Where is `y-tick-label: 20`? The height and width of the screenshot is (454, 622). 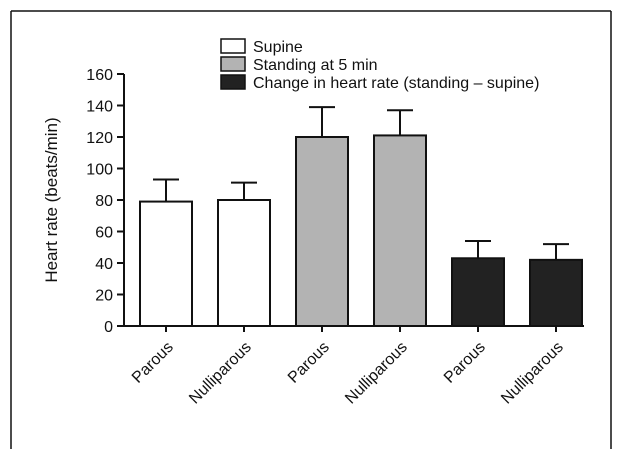 y-tick-label: 20 is located at coordinates (104, 296).